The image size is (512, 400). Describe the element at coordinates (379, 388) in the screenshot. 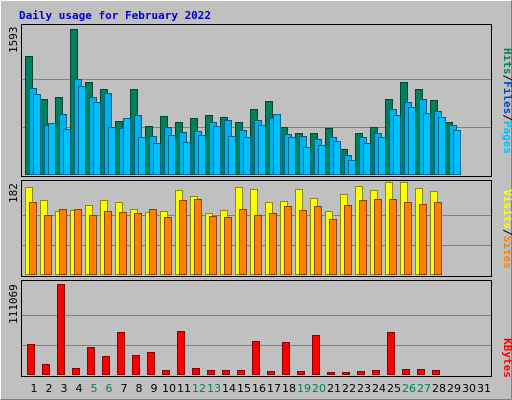

I see `day-label-24: 24` at that location.